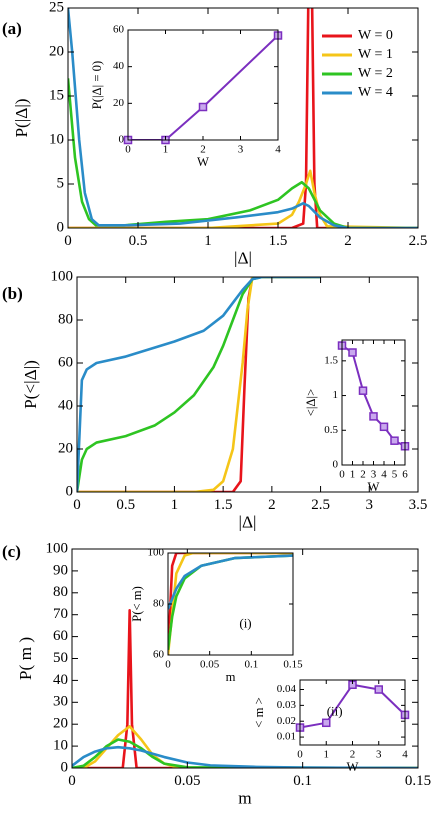 Image resolution: width=436 pixels, height=813 pixels. I want to click on legend-label: W = 1, so click(375, 54).